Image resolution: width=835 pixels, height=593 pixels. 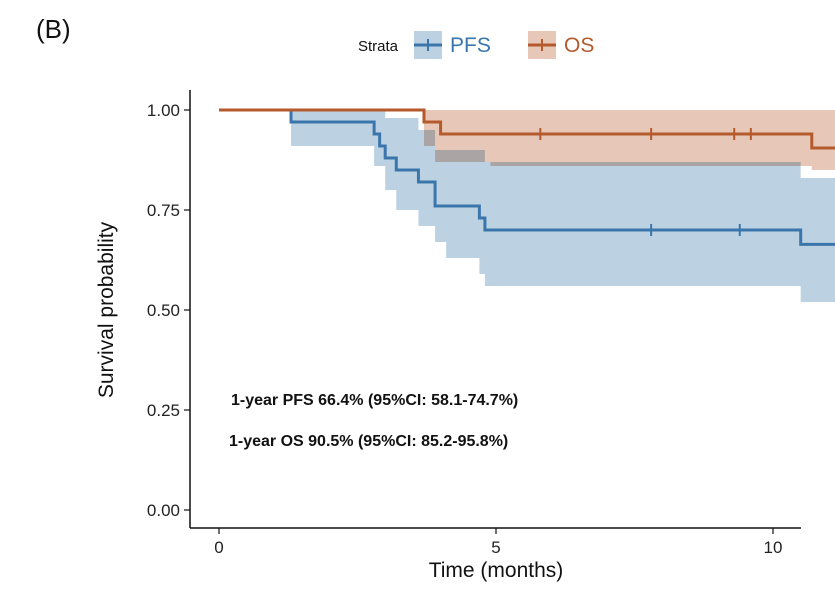 What do you see at coordinates (374, 400) in the screenshot?
I see `annotation-pfs: 1-year PFS 66.4% (95%CI: 58.1-74.7%)` at bounding box center [374, 400].